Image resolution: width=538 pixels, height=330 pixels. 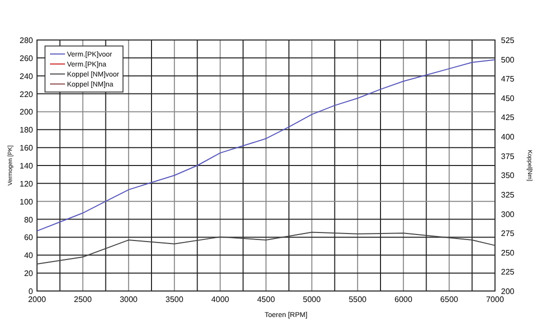 I want to click on x-tick-label: 7000, so click(x=495, y=299).